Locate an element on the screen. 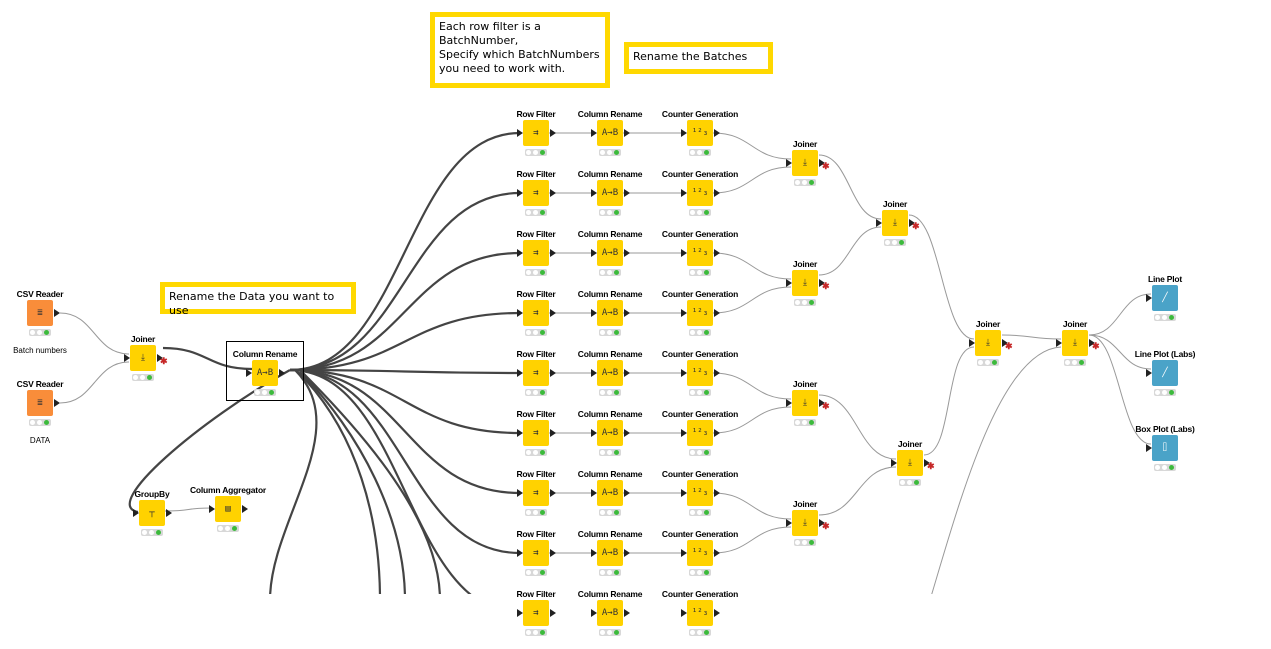  joiner-8-node: Joiner ⤓ ✱ is located at coordinates (1075, 349).